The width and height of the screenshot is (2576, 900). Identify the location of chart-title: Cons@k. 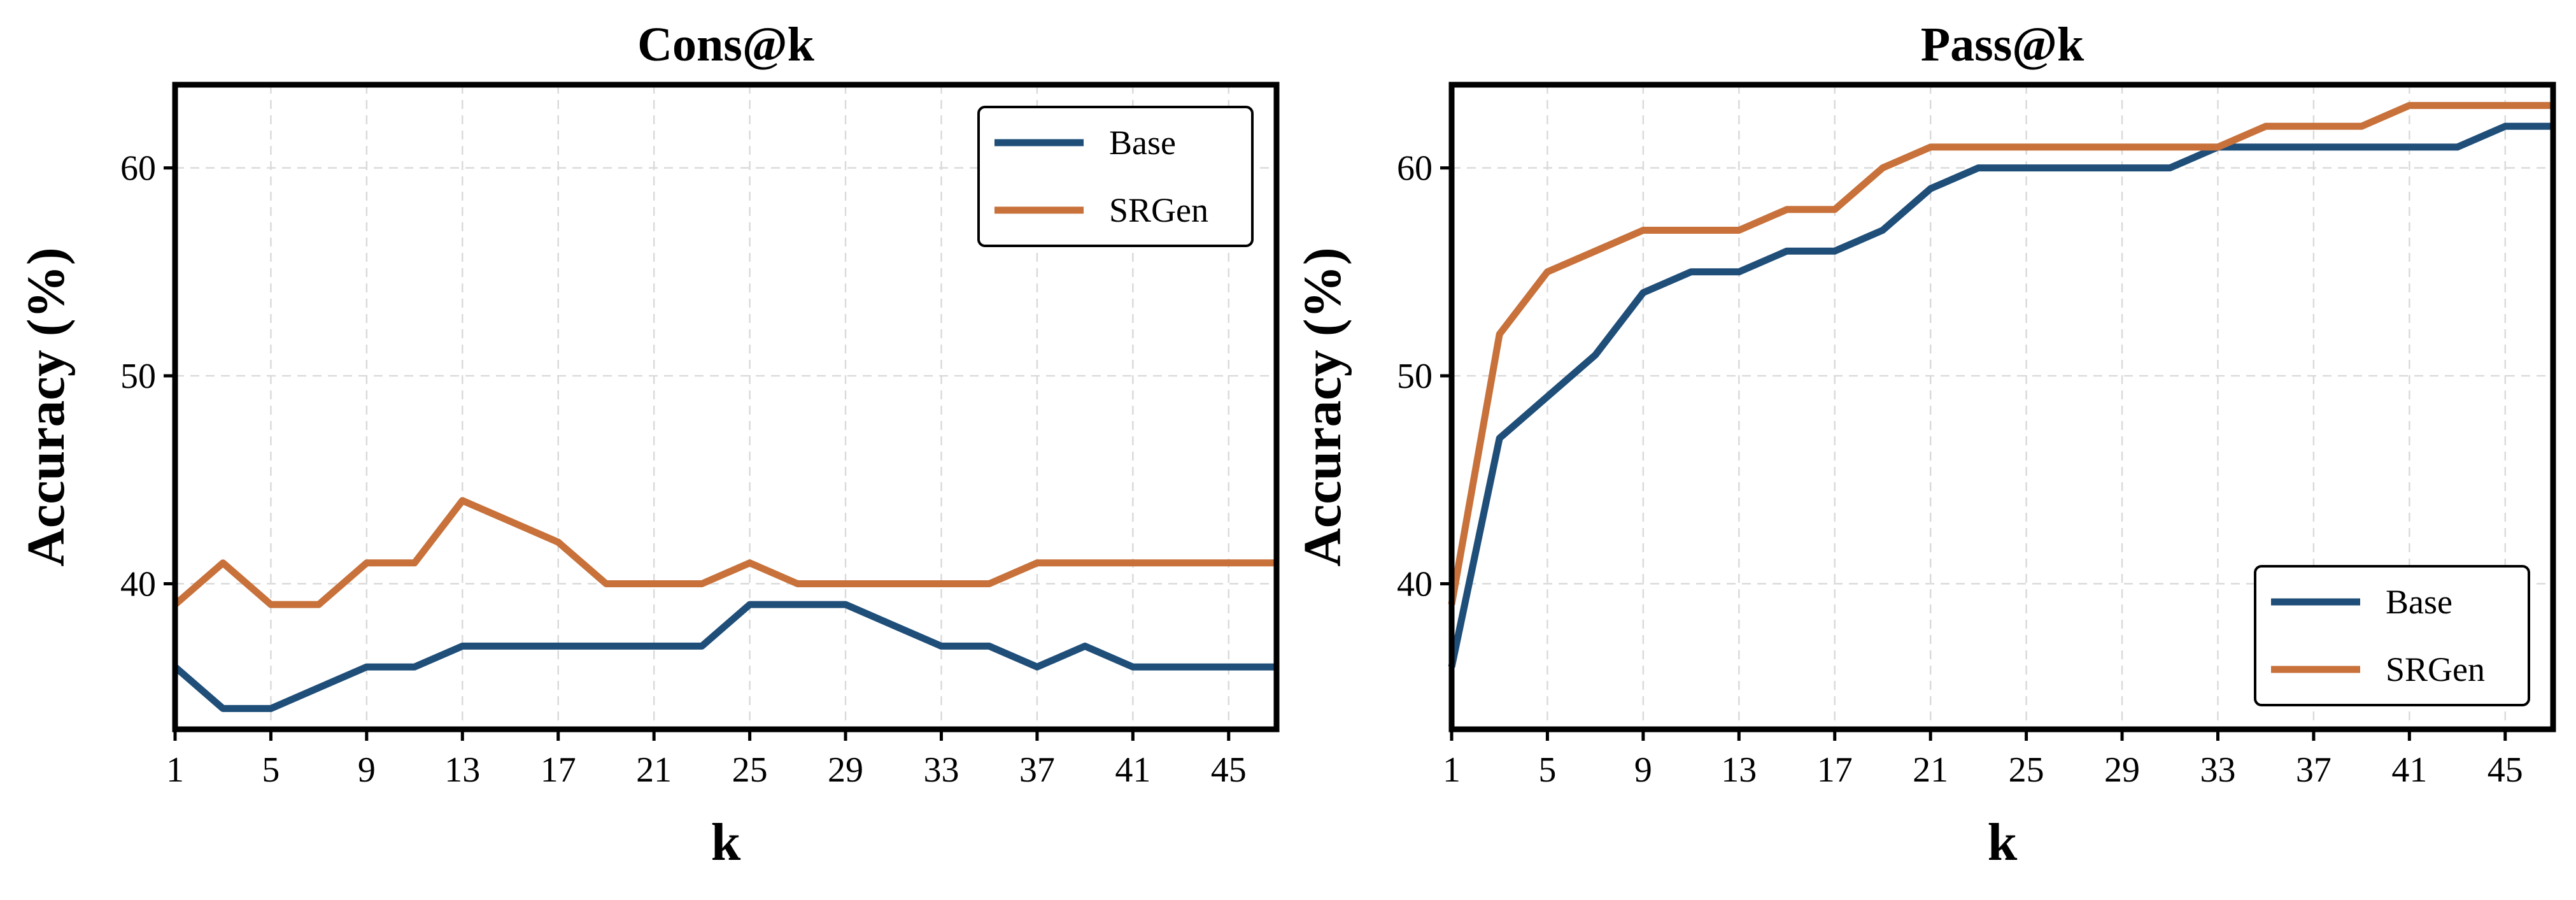
(725, 45).